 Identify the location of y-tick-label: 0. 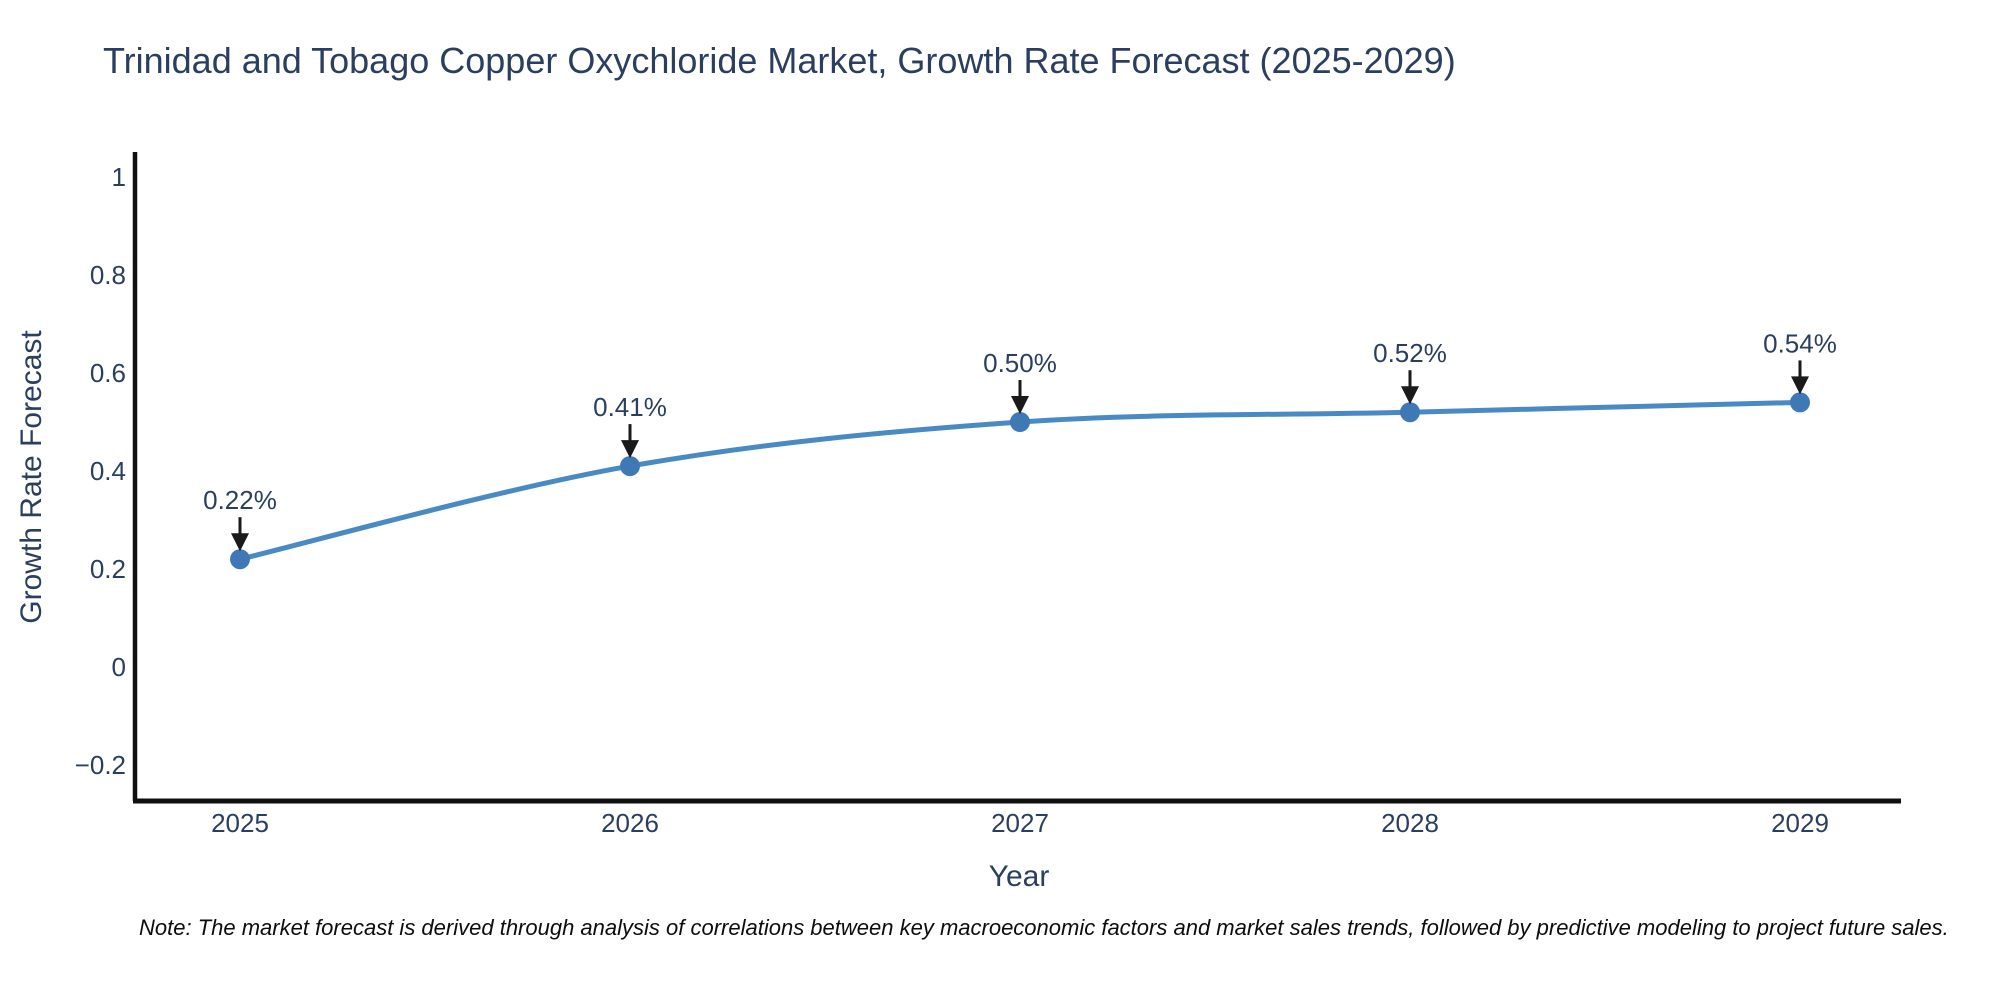
(119, 667).